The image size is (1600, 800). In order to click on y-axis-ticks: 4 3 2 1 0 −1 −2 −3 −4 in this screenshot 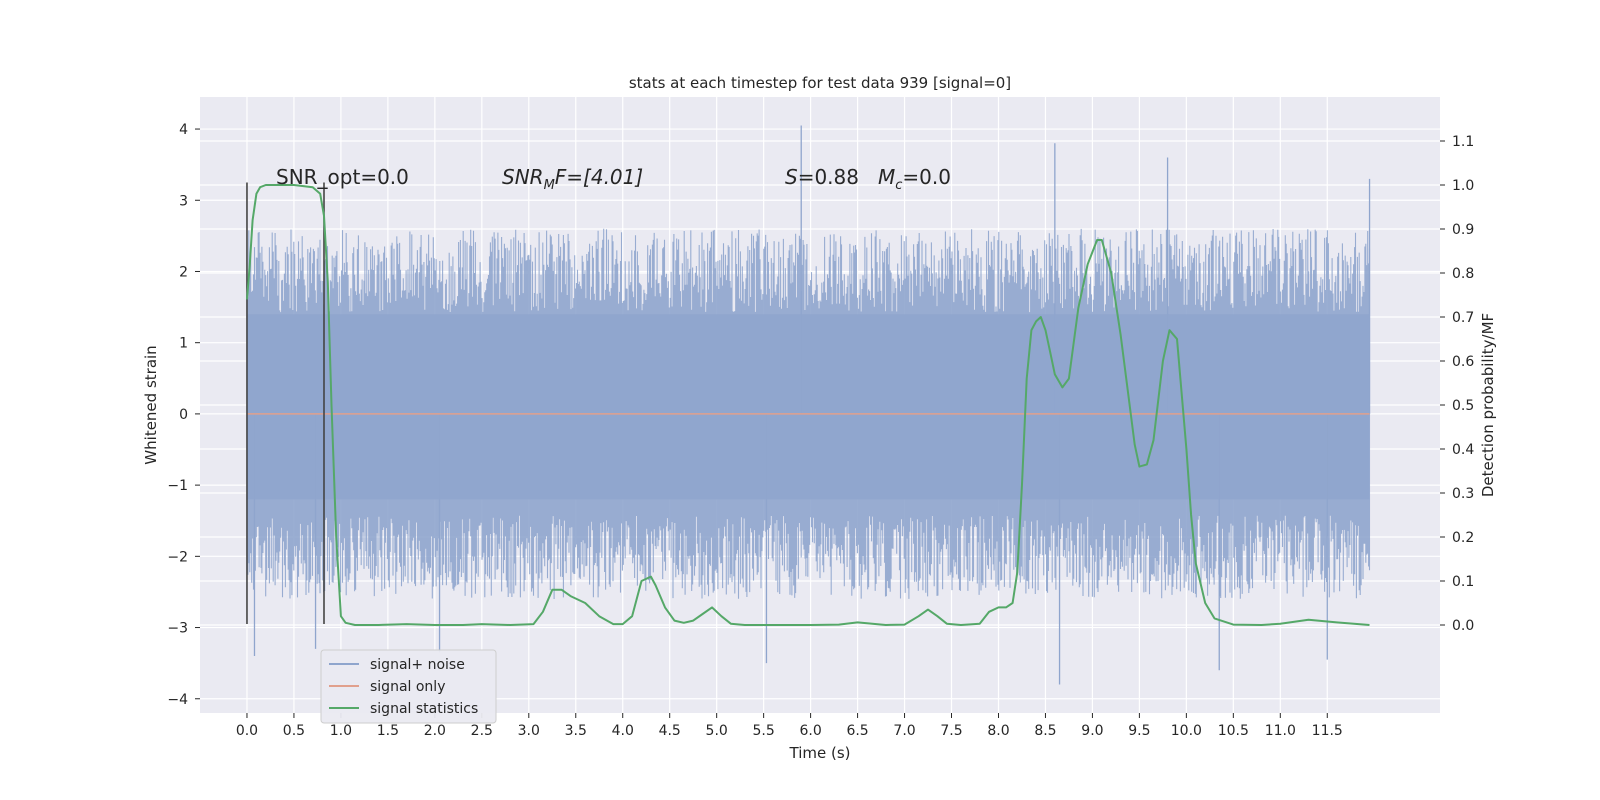, I will do `click(183, 415)`.